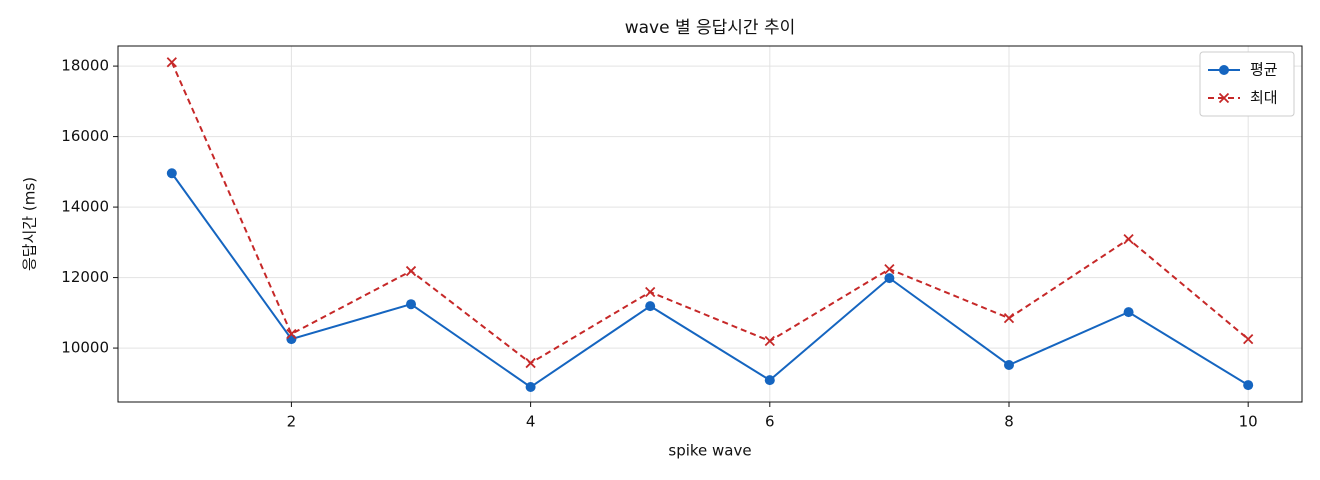 The image size is (1320, 480). Describe the element at coordinates (710, 28) in the screenshot. I see `chart-title: wave 별 응답시간 추이` at that location.